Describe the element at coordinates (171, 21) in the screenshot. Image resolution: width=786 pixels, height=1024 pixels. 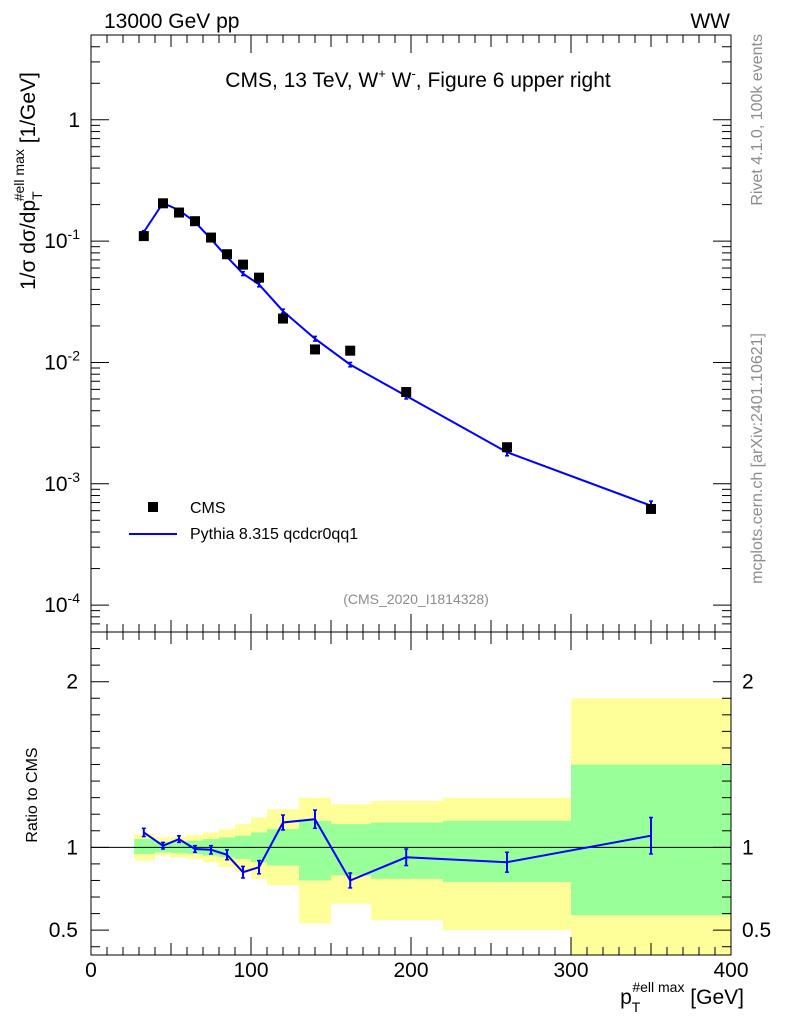
I see `header-left: 13000 GeV pp` at that location.